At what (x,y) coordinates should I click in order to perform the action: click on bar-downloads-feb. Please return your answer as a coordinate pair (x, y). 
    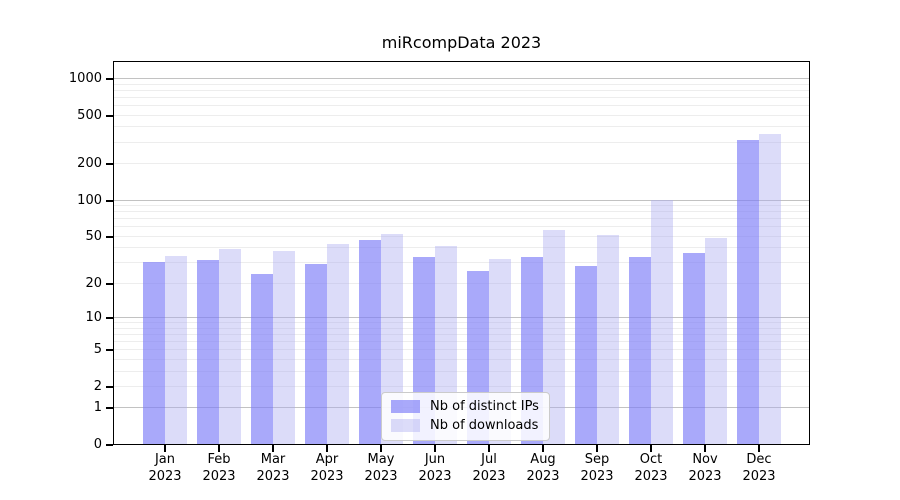
    Looking at the image, I should click on (230, 346).